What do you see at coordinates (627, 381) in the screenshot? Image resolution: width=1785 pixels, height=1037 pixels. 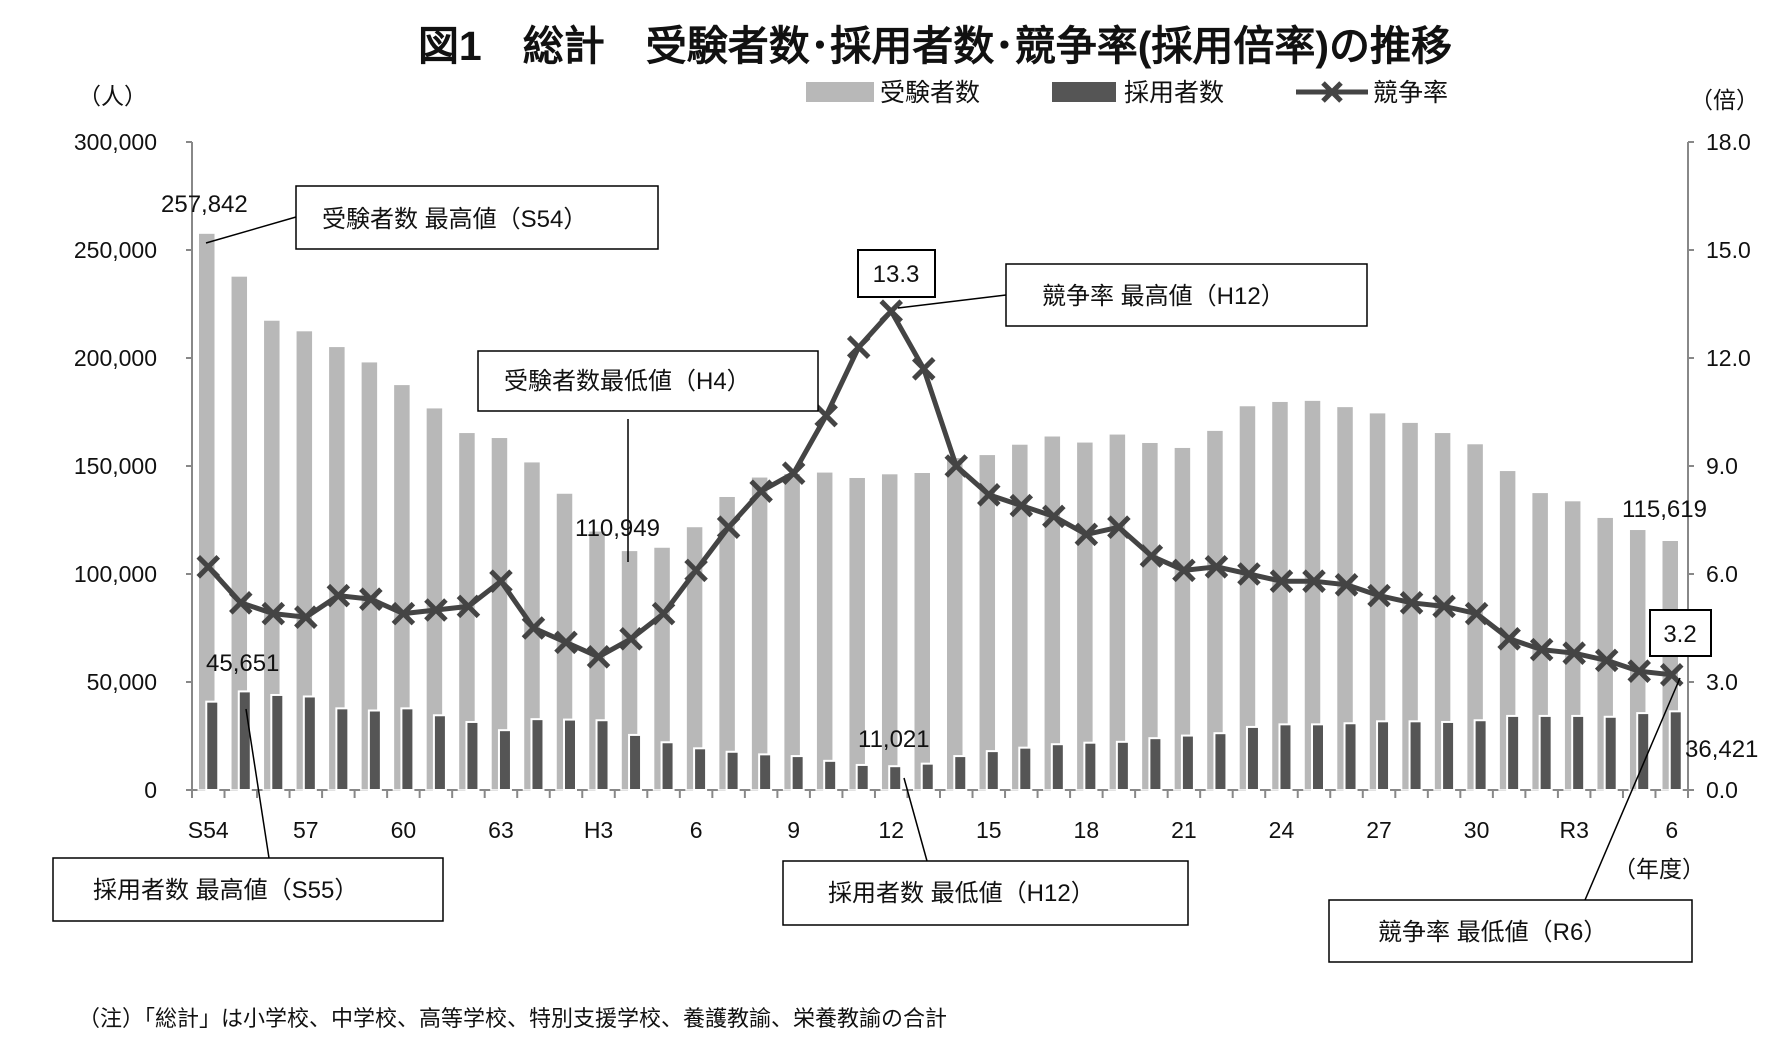 I see `annotation-applicants-min: 受験者数最低値（H4）` at bounding box center [627, 381].